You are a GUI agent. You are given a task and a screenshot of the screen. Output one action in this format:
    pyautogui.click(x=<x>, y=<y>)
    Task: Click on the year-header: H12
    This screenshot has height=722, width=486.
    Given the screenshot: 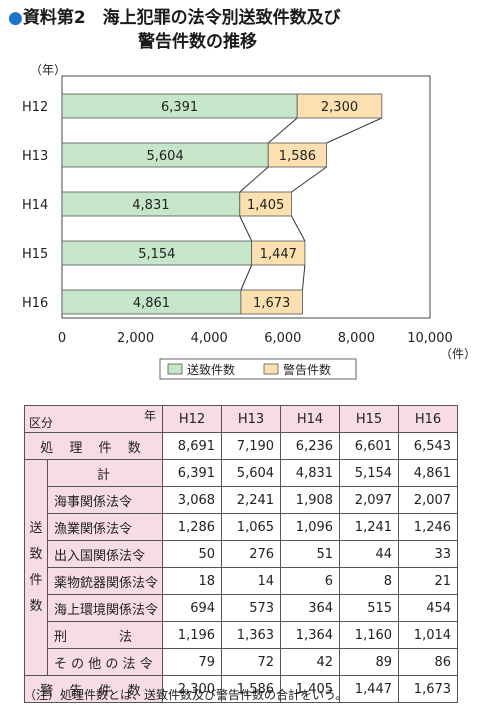 What is the action you would take?
    pyautogui.click(x=192, y=419)
    